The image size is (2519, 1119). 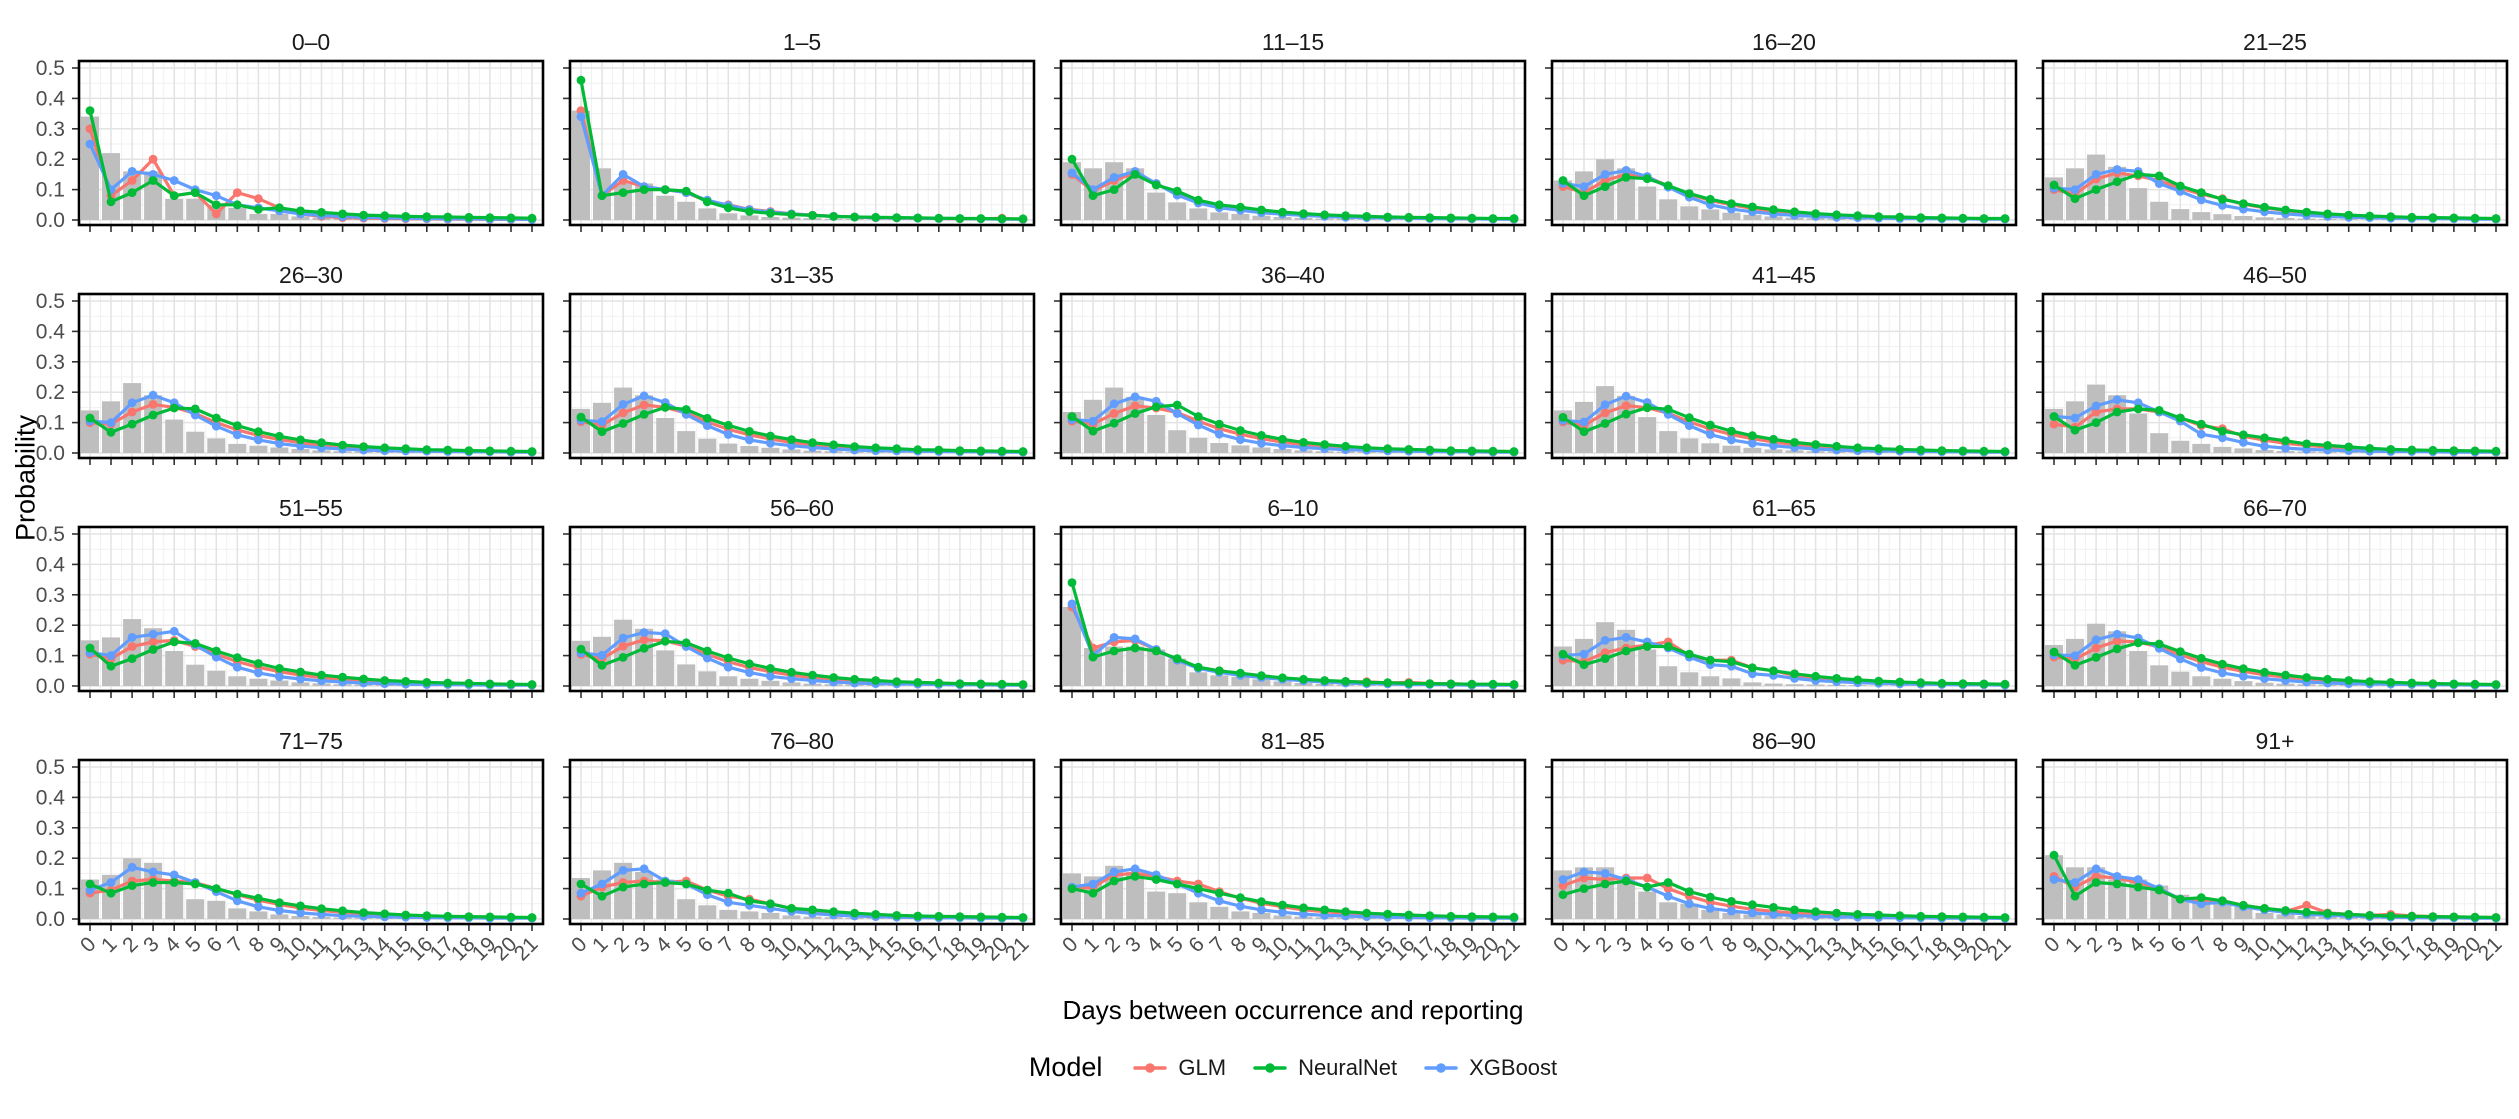 I want to click on facet-title: 31–35, so click(x=802, y=275).